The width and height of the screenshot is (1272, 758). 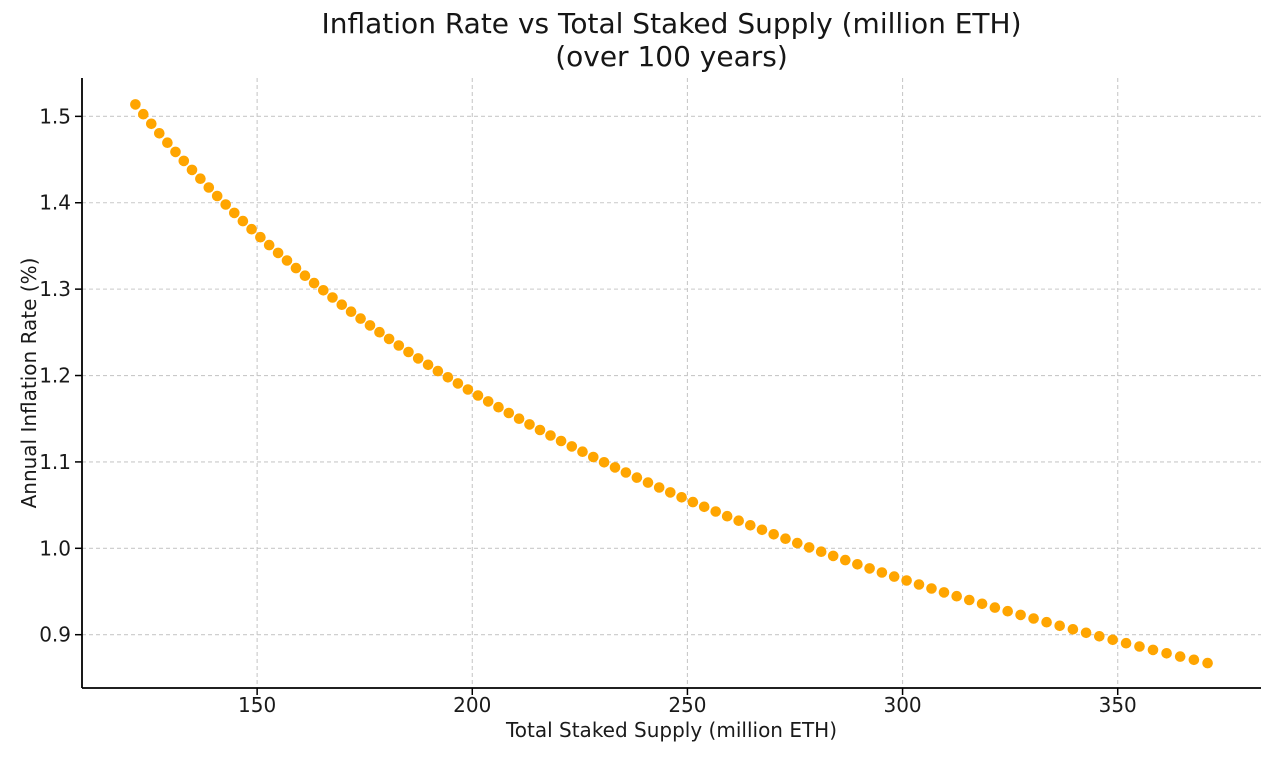 I want to click on x-tick-label: 250, so click(x=687, y=705).